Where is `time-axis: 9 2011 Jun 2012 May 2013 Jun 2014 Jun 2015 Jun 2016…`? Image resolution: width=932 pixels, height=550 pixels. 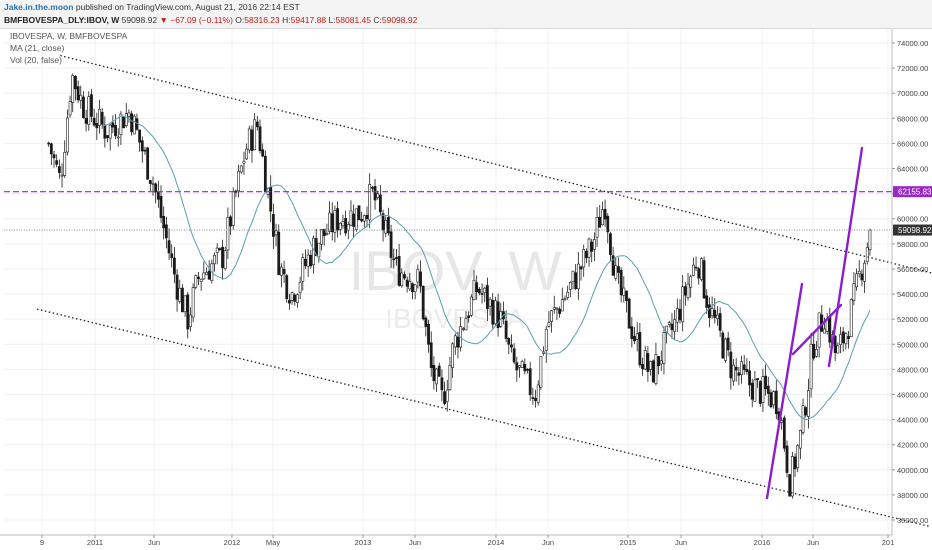 time-axis: 9 2011 Jun 2012 May 2013 Jun 2014 Jun 2015 Jun 2016… is located at coordinates (447, 540).